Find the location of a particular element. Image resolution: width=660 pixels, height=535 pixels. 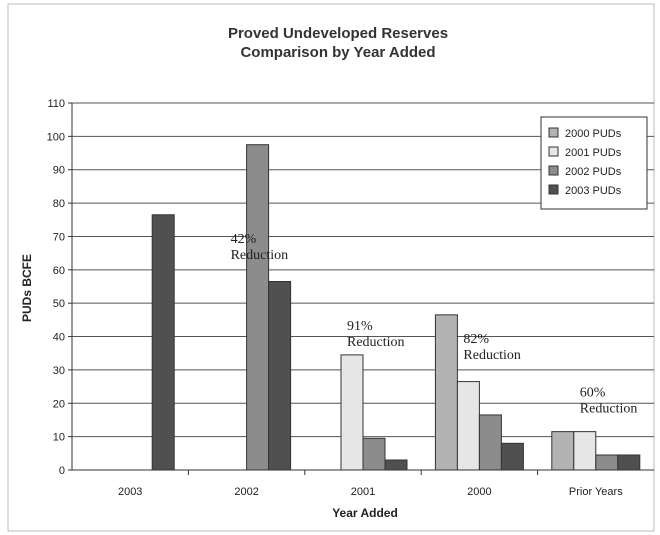

legend-box is located at coordinates (594, 163).